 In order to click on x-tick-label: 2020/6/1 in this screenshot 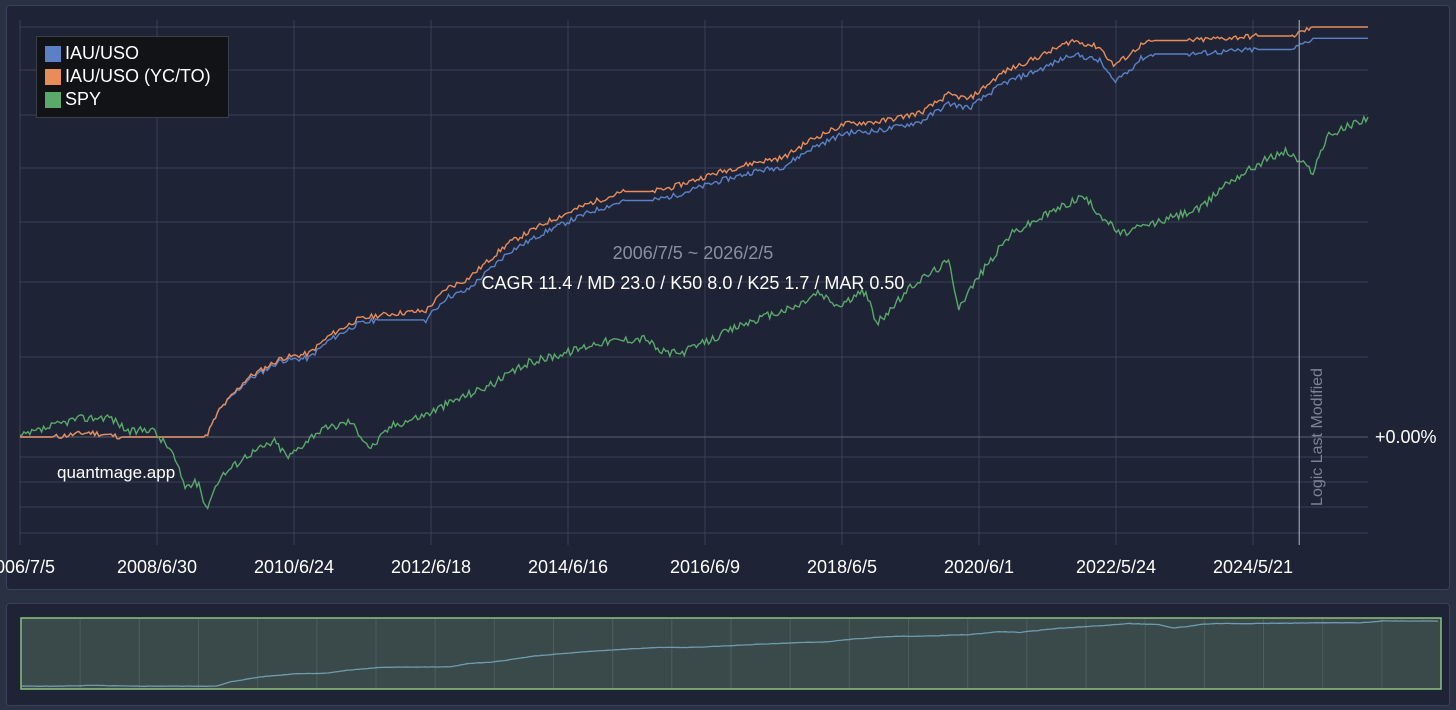, I will do `click(979, 567)`.